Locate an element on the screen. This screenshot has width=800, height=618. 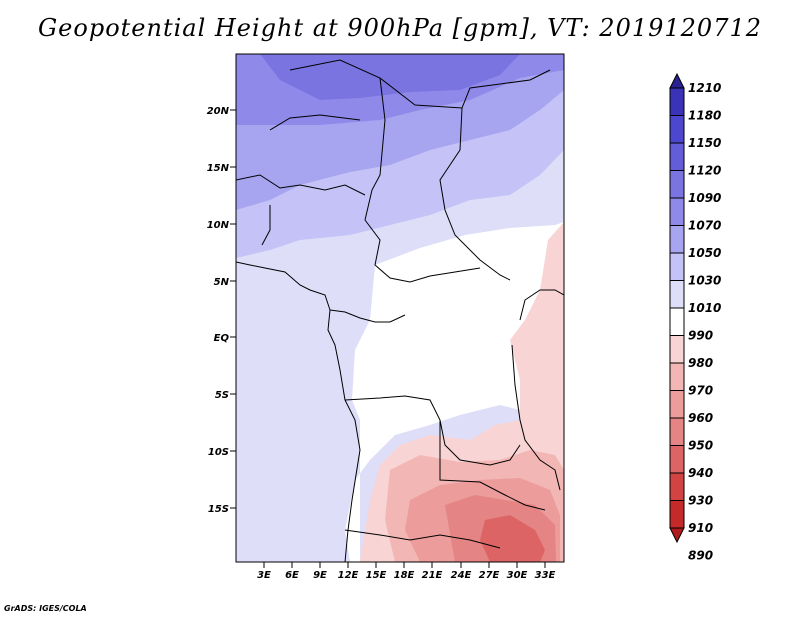
lat-label: 5N is located at coordinates (222, 282).